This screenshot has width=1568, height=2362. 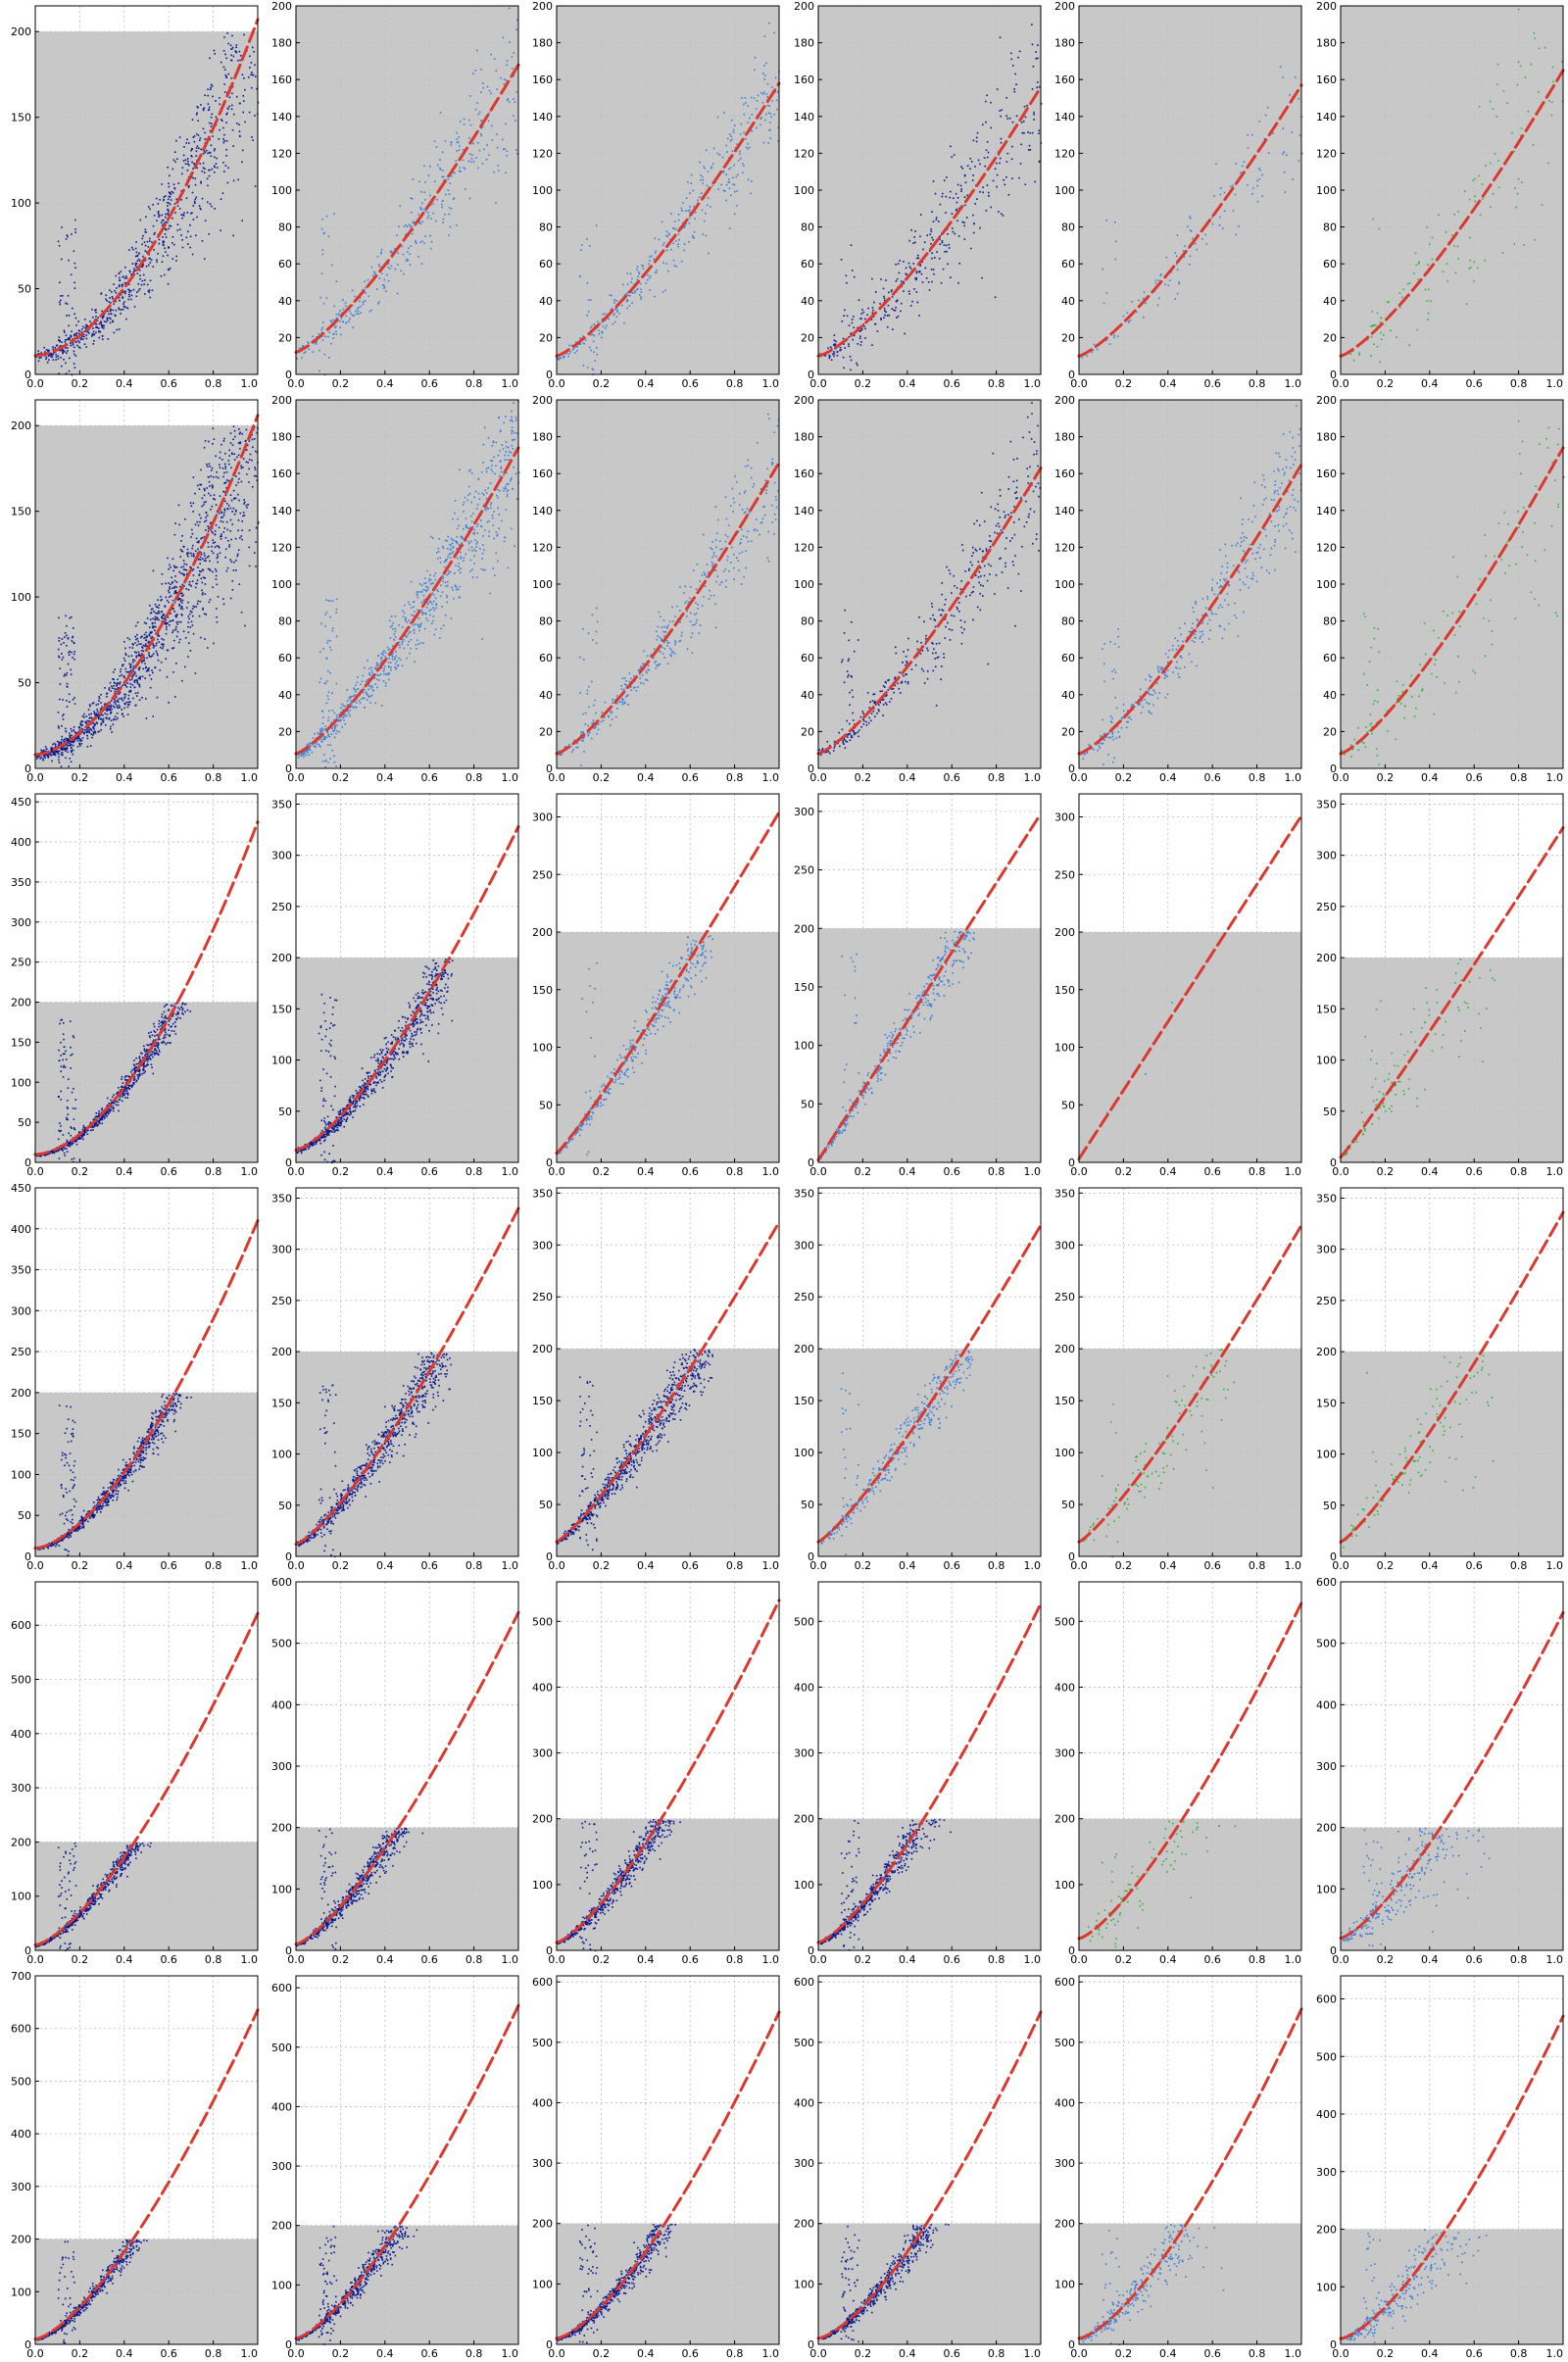 I want to click on x-tick-label: 0.2, so click(x=602, y=383).